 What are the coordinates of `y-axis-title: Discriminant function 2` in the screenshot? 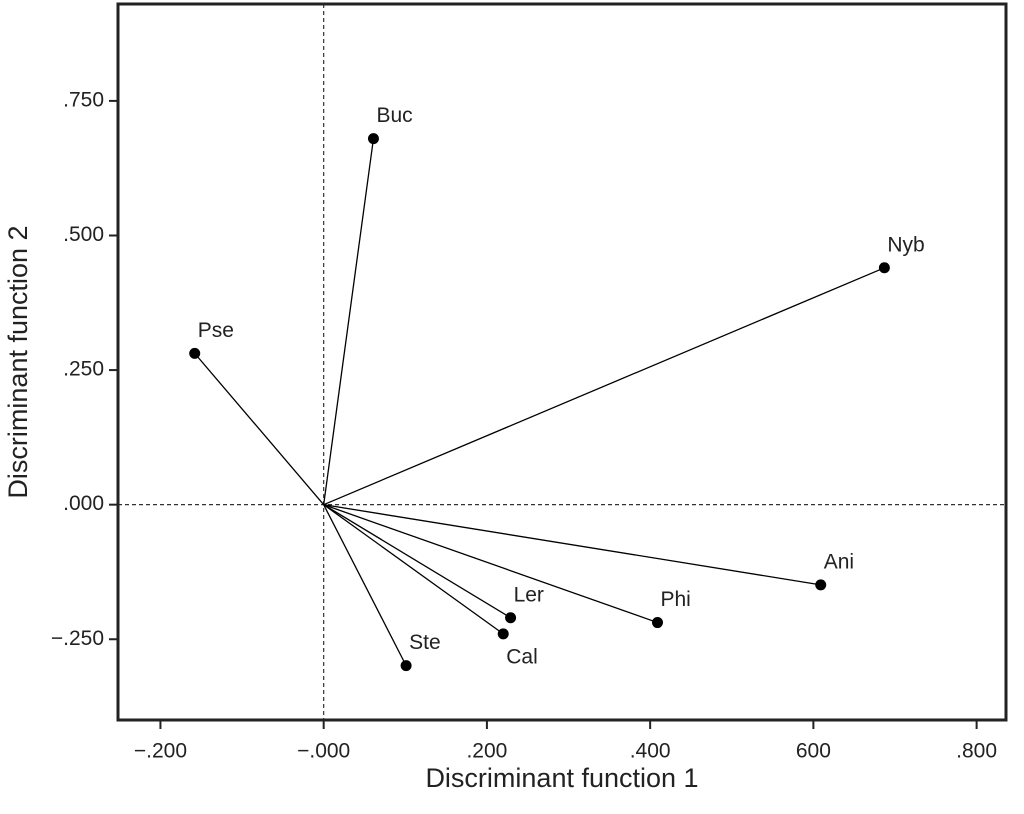 It's located at (18, 361).